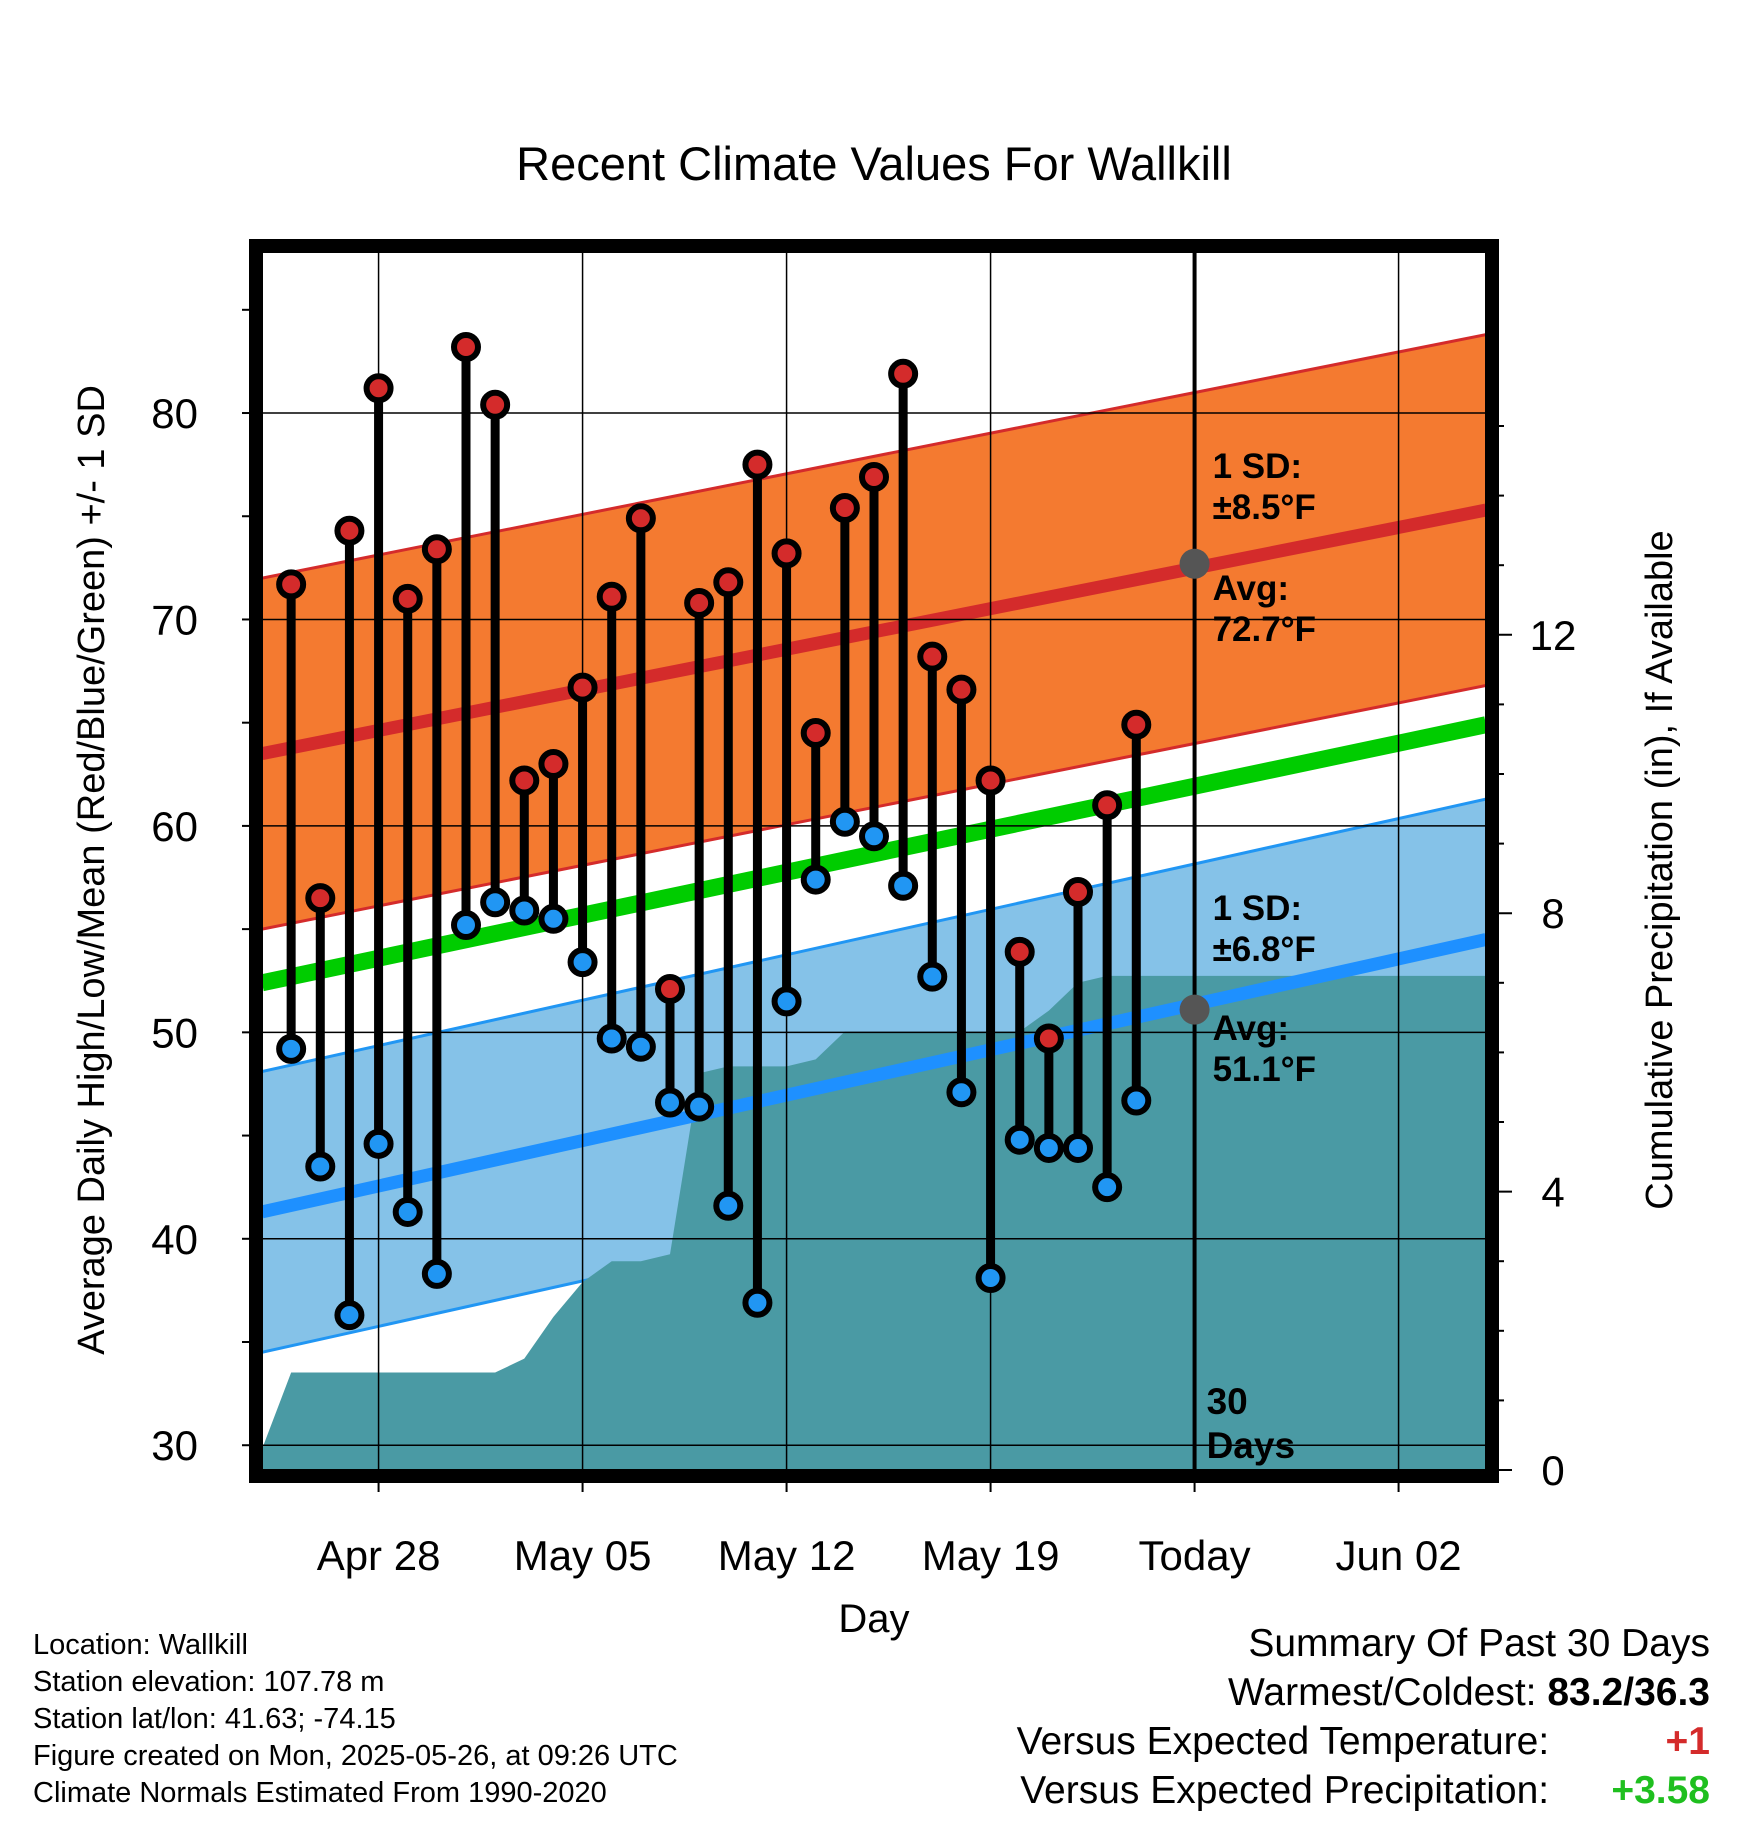 This screenshot has width=1748, height=1828. What do you see at coordinates (1265, 609) in the screenshot?
I see `high-avg-annotation: Avg: 72.7°F` at bounding box center [1265, 609].